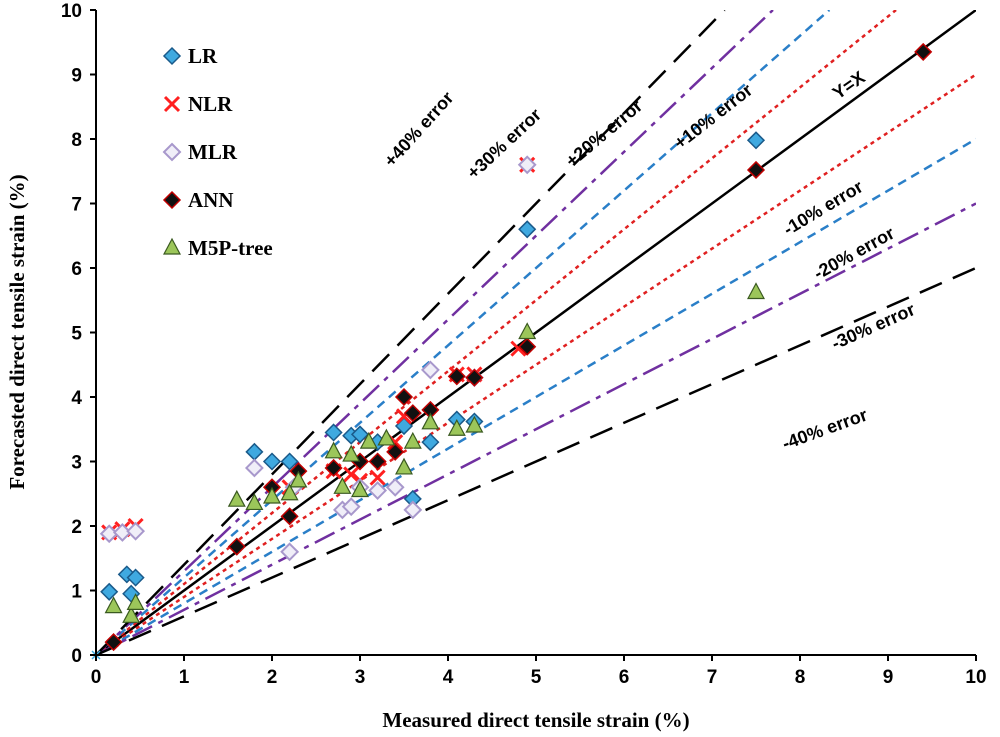 The width and height of the screenshot is (1000, 737). I want to click on annotation-y-eq-x: Y=X, so click(849, 85).